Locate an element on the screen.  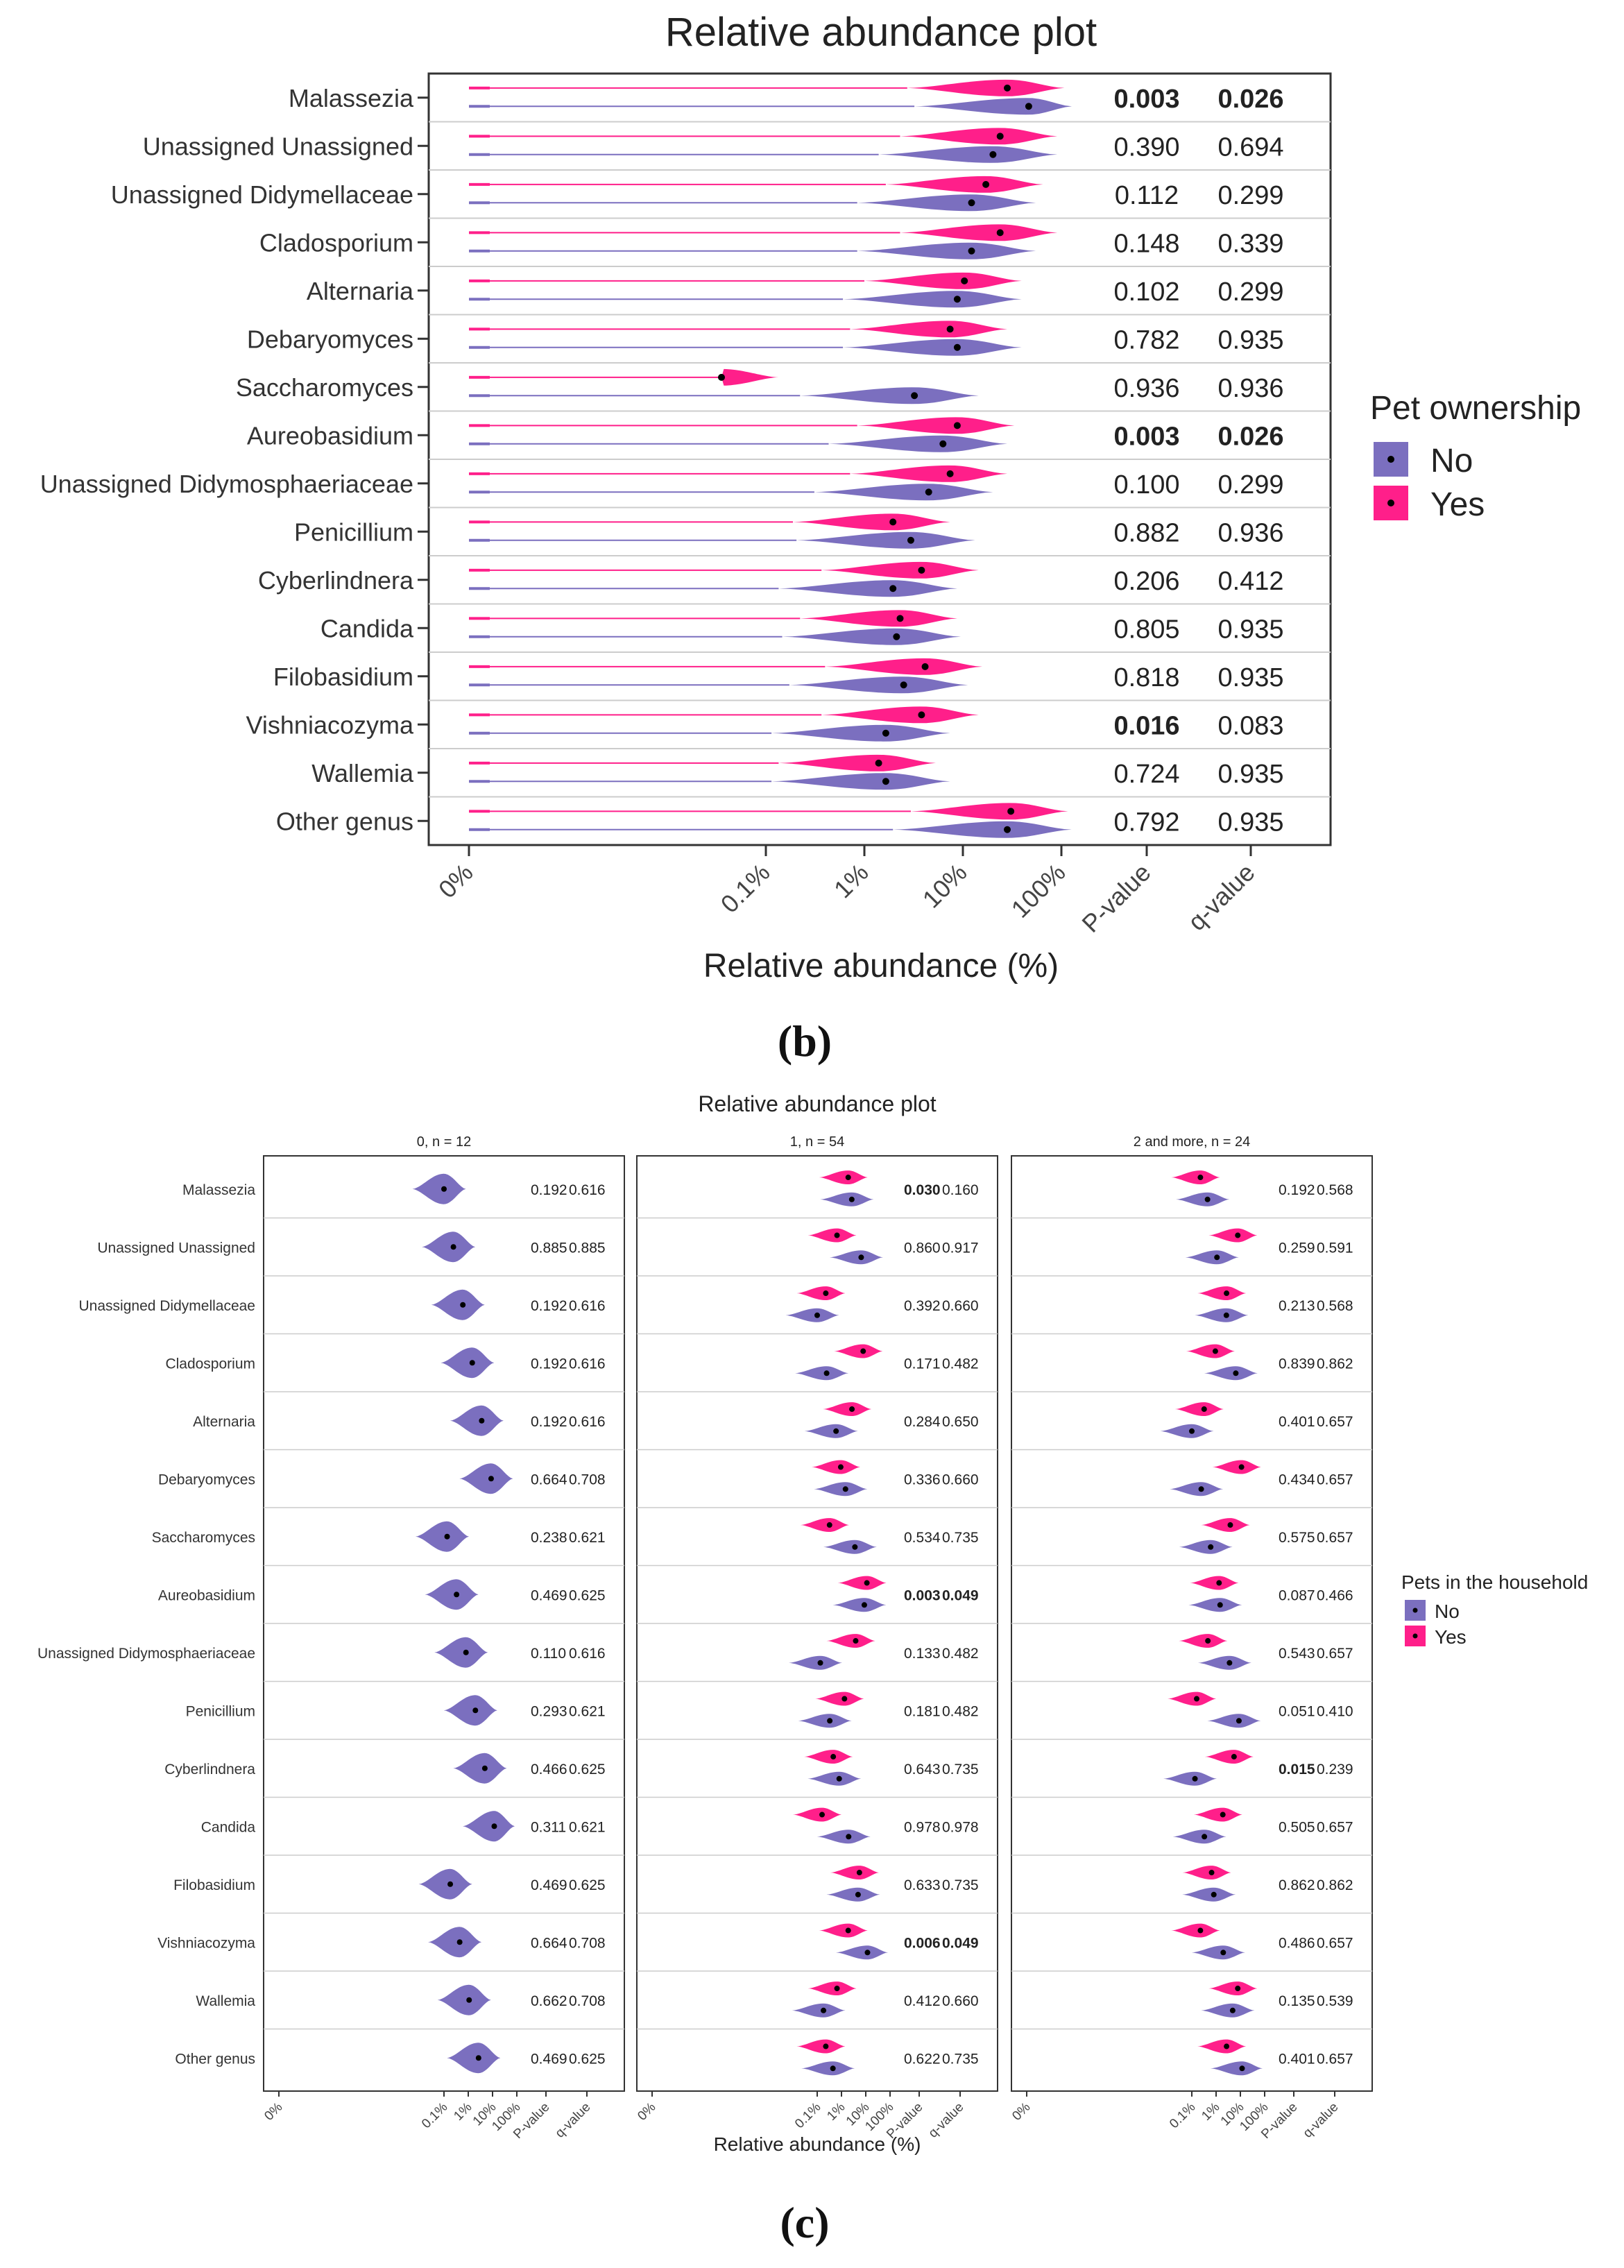
genus-label-unassigned-didymellaceae: Unassigned Didymellaceae is located at coordinates (262, 194).